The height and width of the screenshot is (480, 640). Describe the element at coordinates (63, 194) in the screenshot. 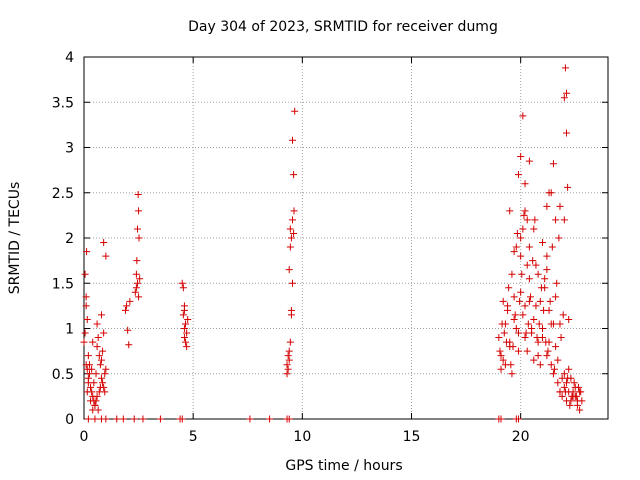

I see `y-tick-label: 2.5` at that location.